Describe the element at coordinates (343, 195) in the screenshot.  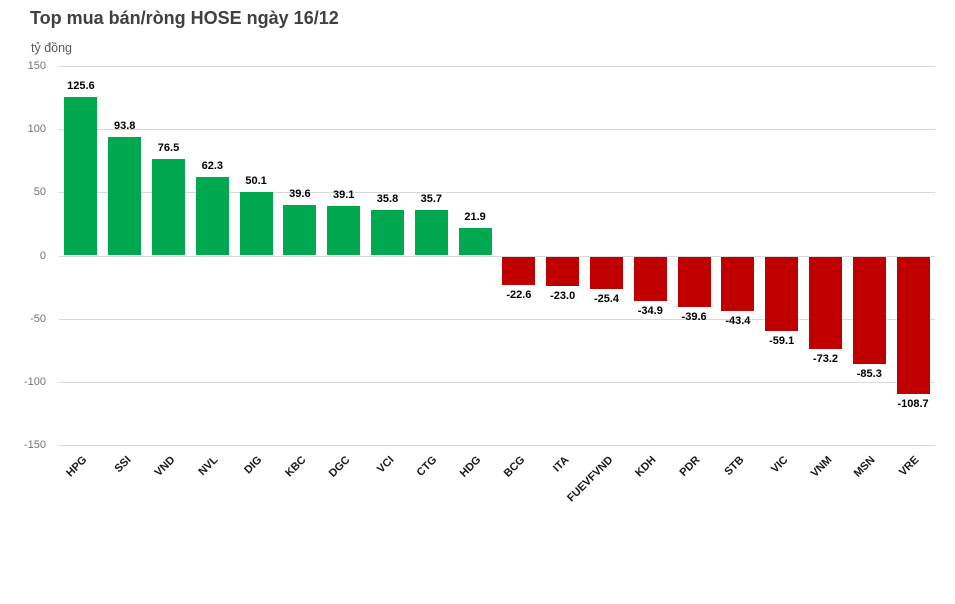
I see `bar-value-label-DGC: 39.1` at that location.